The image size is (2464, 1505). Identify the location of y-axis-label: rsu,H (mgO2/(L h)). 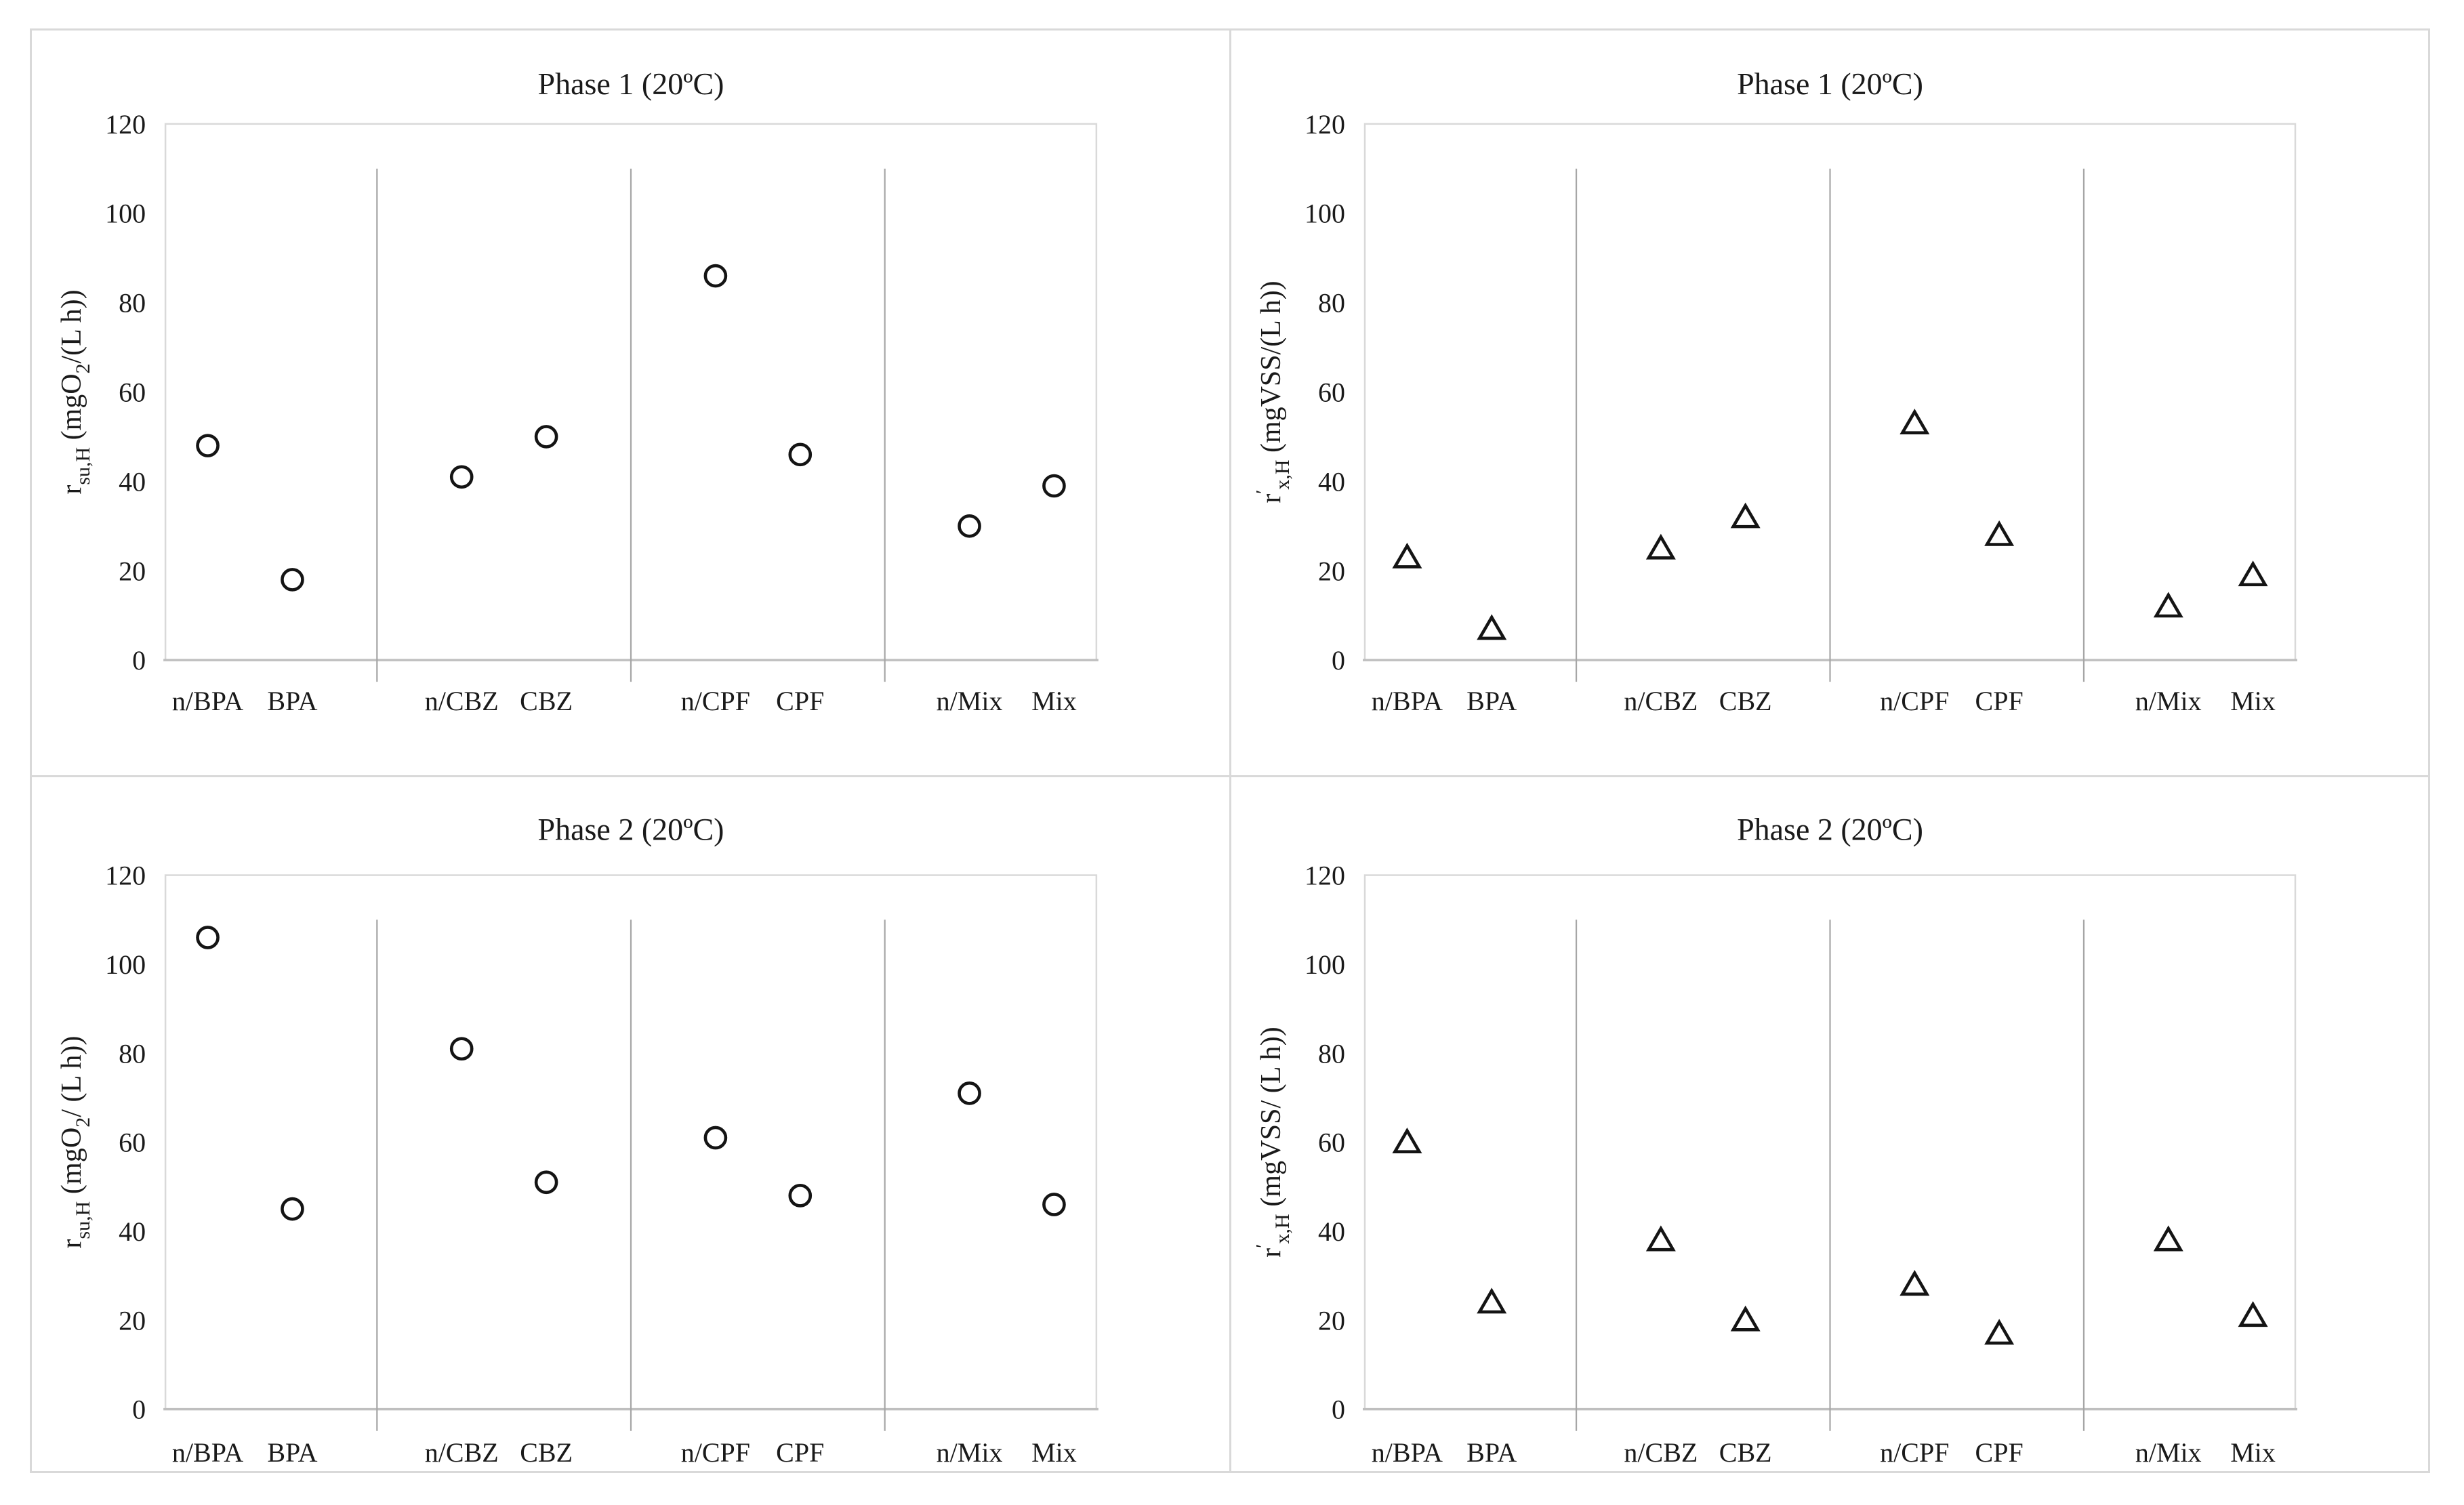
(75, 392).